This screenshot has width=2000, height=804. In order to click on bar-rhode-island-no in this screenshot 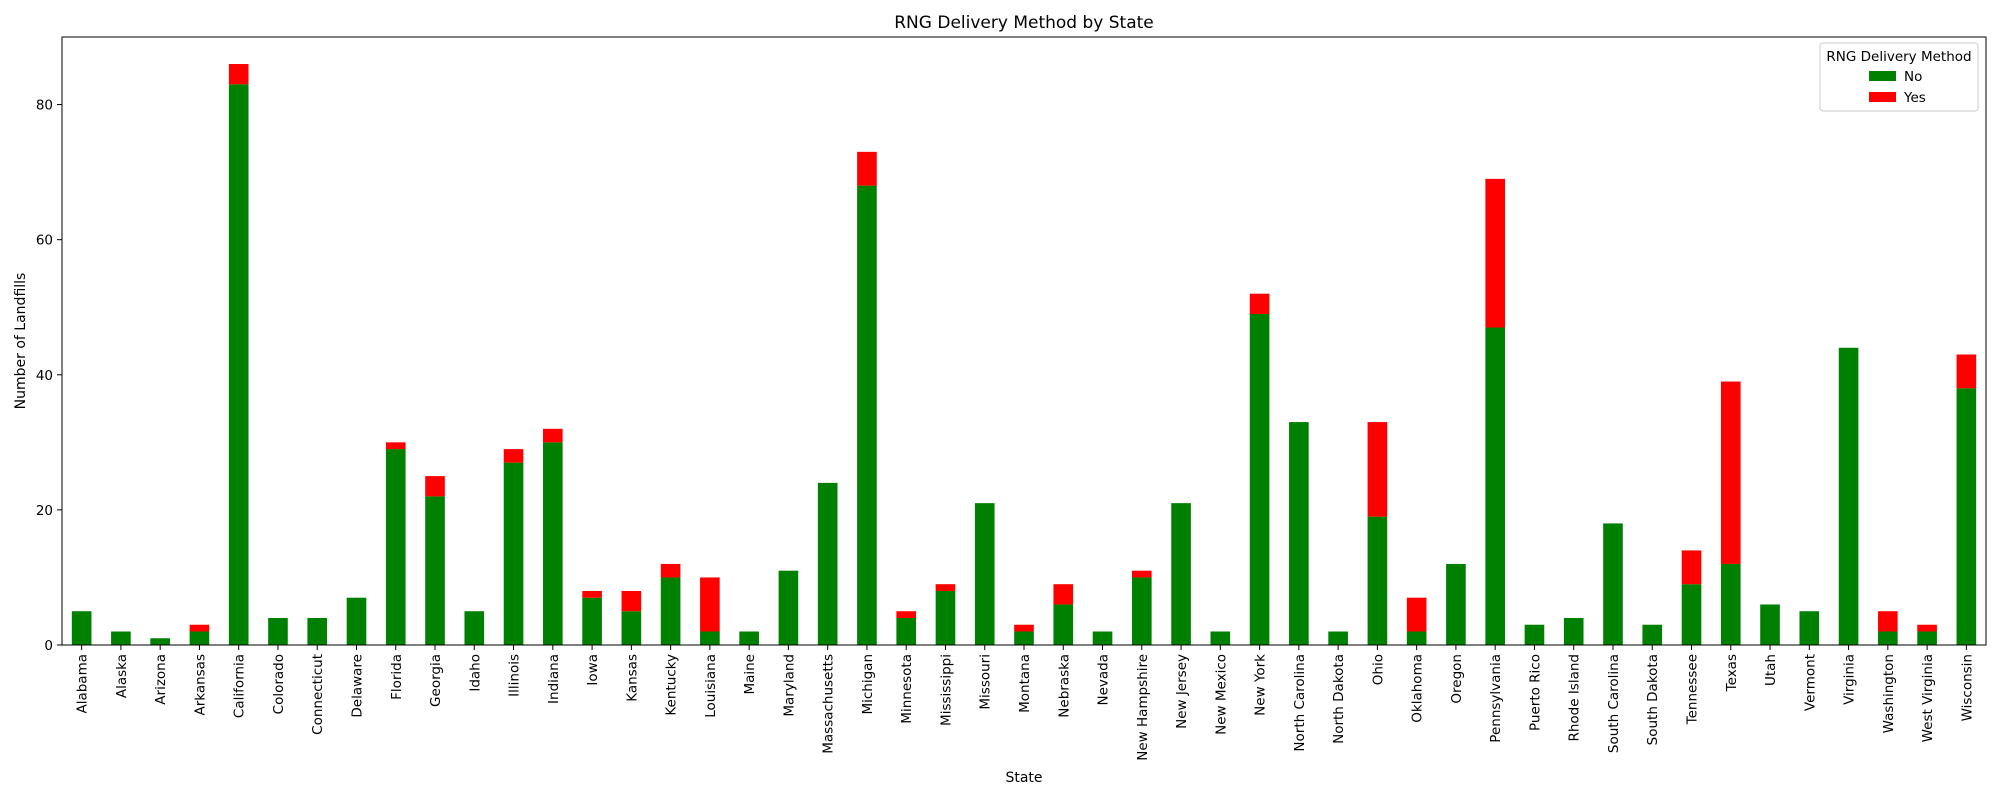, I will do `click(1573, 631)`.